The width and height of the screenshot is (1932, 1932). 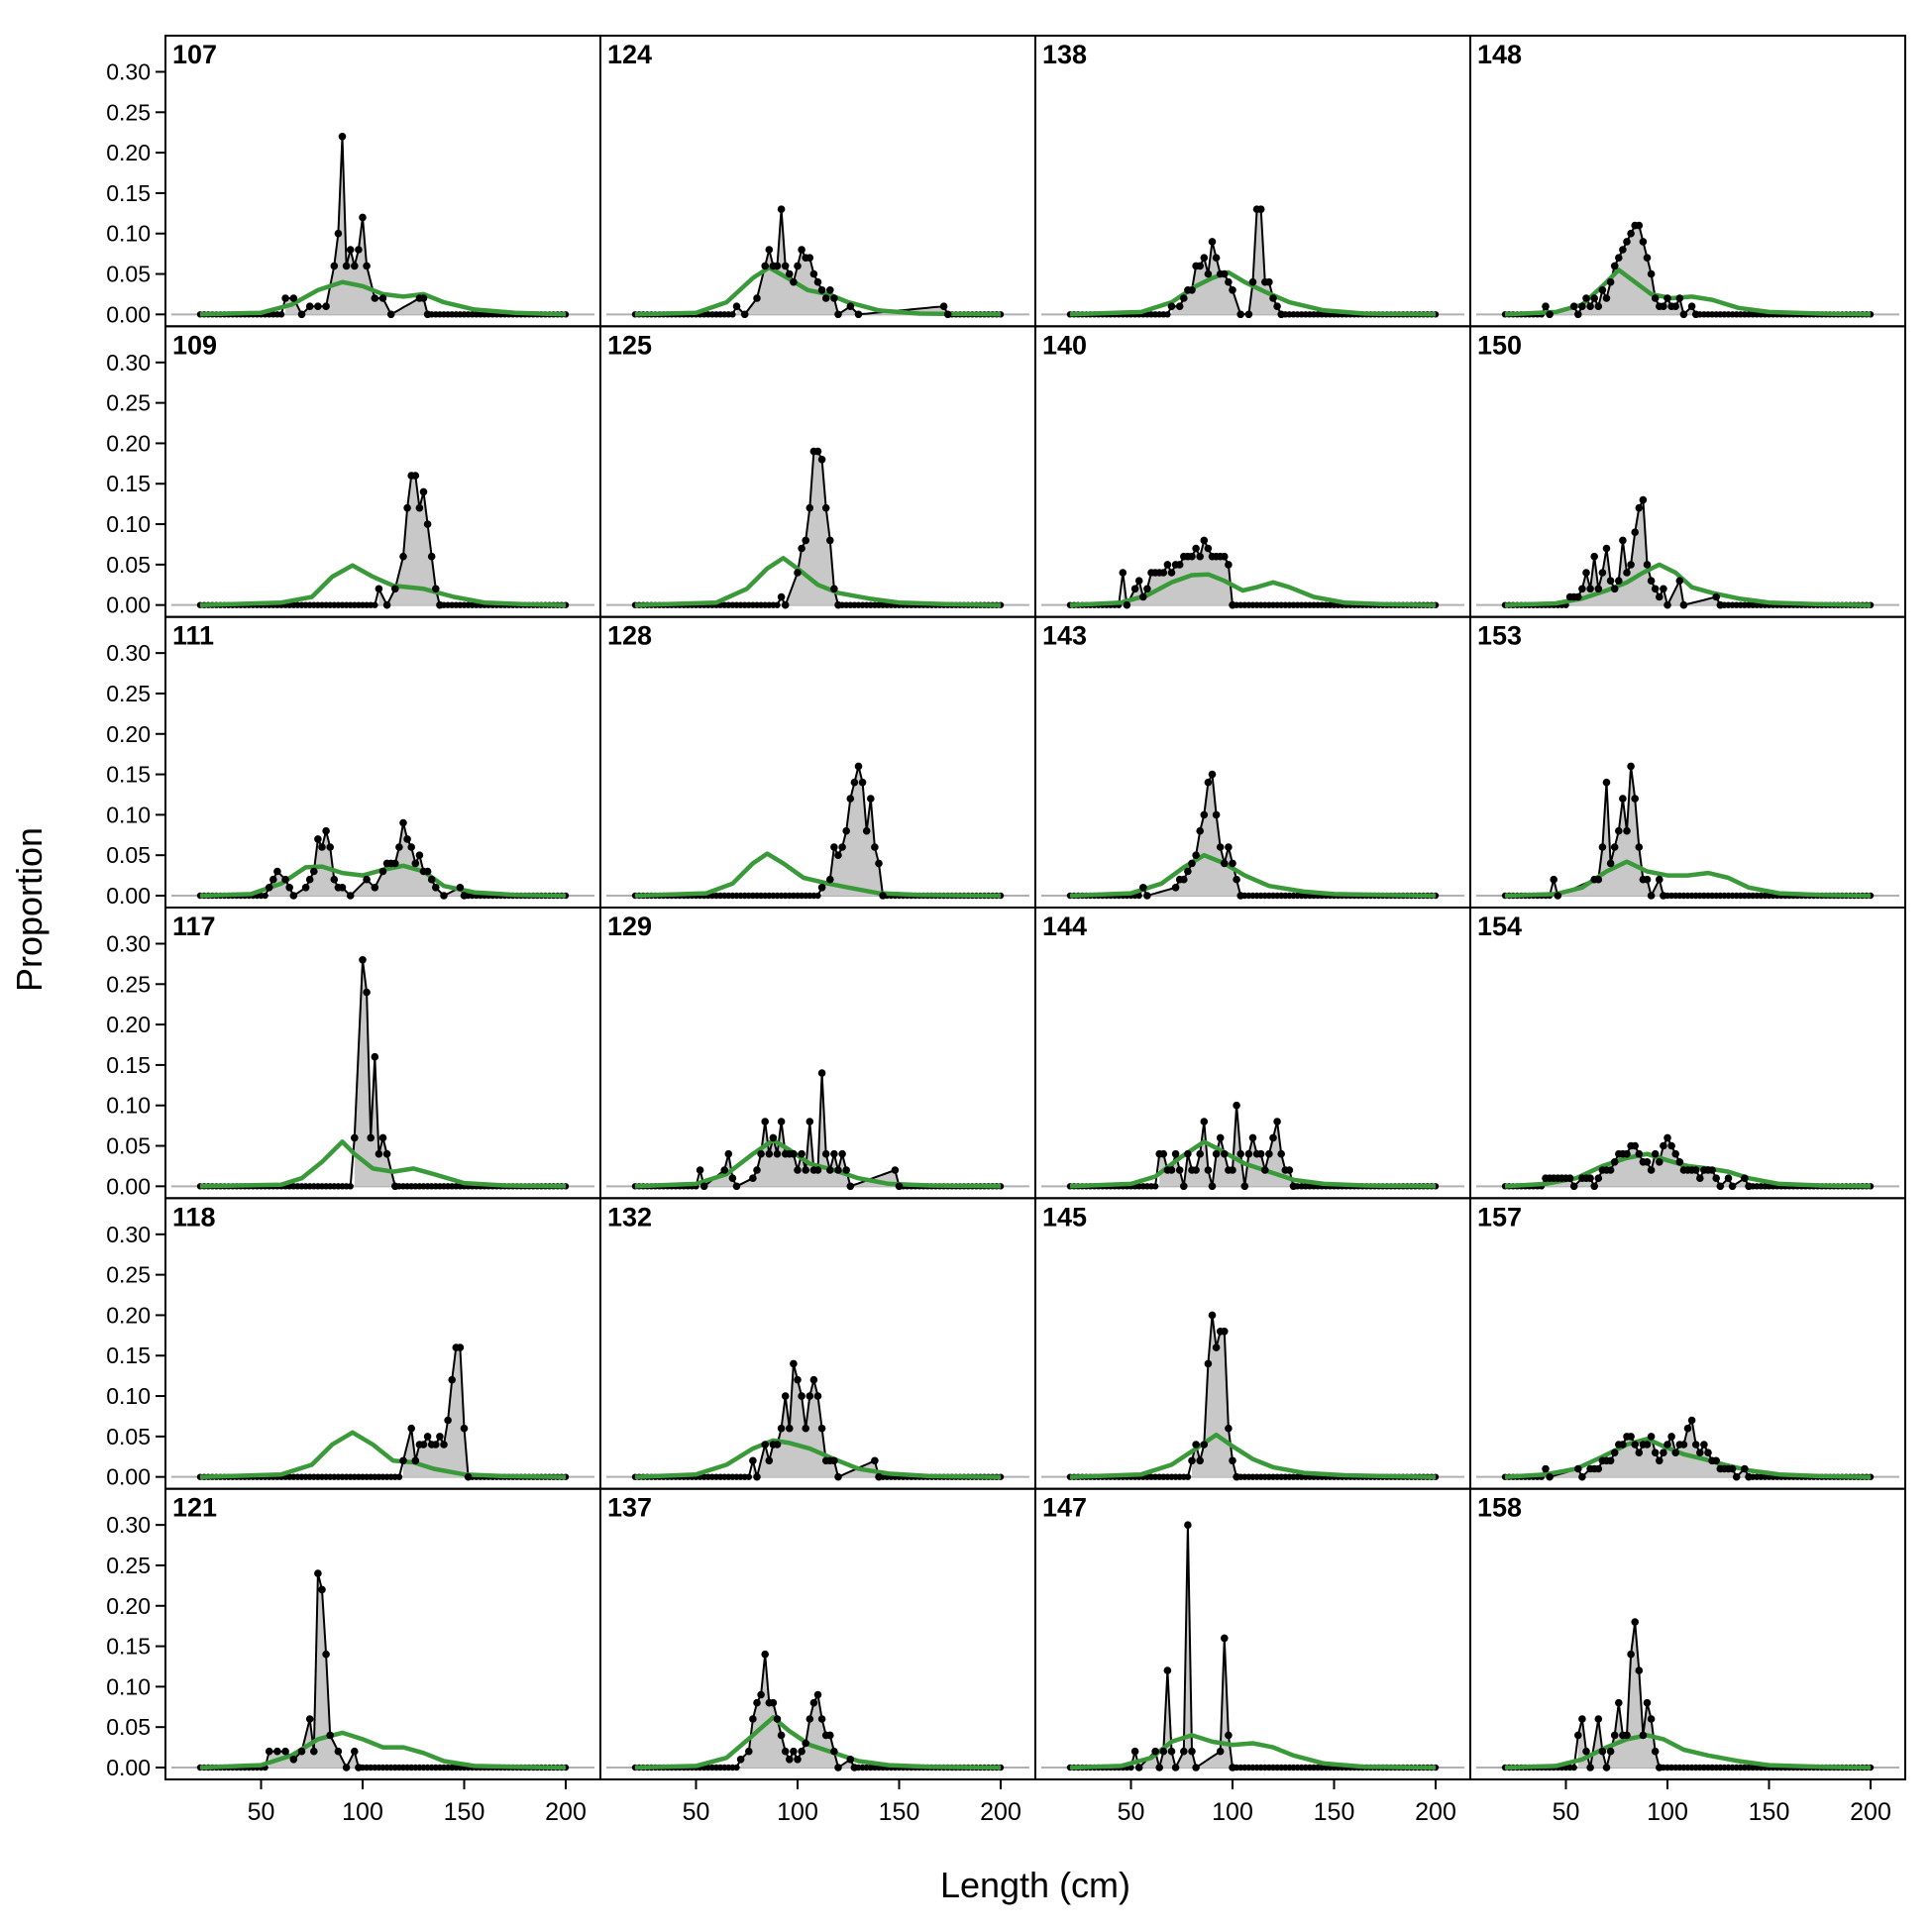 What do you see at coordinates (1499, 55) in the screenshot?
I see `panel-label: 148` at bounding box center [1499, 55].